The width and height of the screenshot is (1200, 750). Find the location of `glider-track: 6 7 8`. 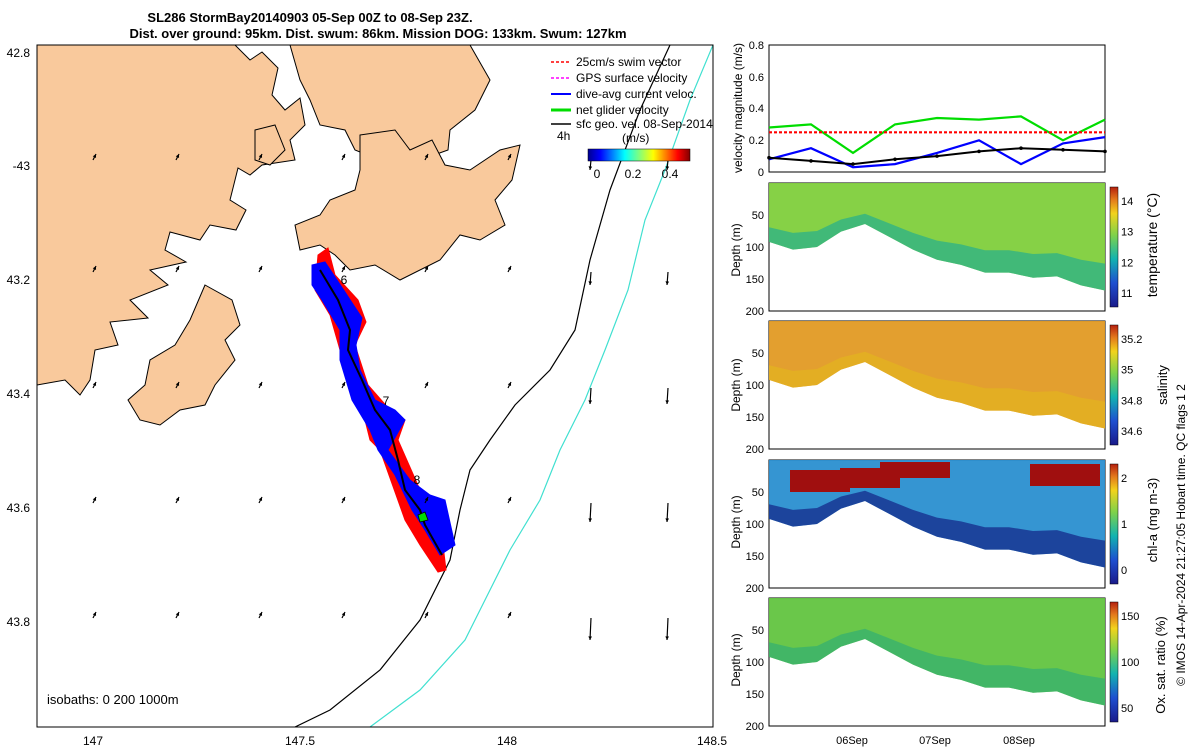

glider-track: 6 7 8 is located at coordinates (383, 410).